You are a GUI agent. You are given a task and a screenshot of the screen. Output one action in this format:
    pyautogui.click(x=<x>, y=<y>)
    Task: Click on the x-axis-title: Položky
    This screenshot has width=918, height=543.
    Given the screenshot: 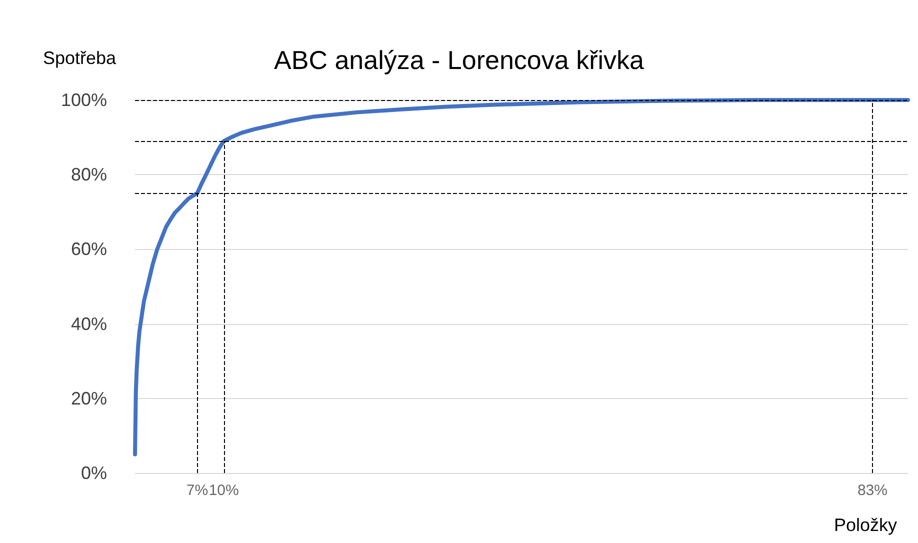 What is the action you would take?
    pyautogui.click(x=866, y=525)
    